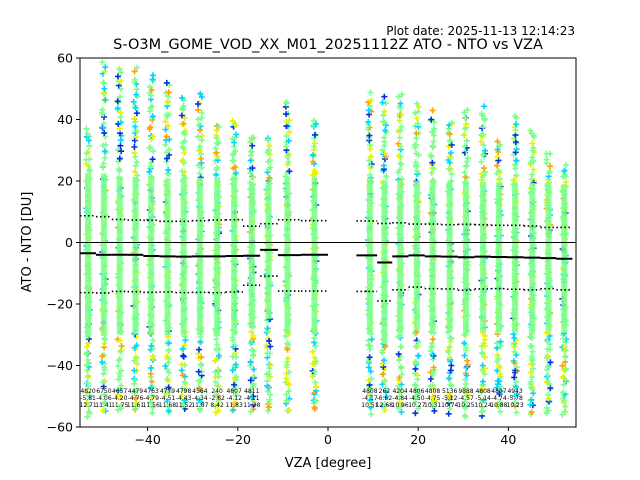 The width and height of the screenshot is (640, 480). Describe the element at coordinates (369, 391) in the screenshot. I see `annotation-count: 4808` at that location.